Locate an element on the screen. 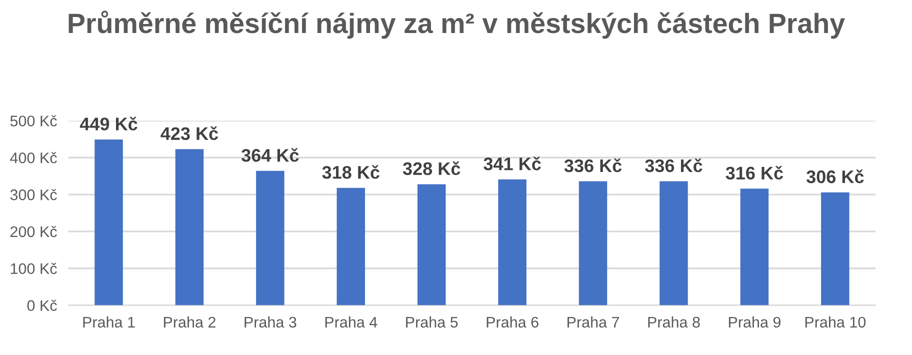 The image size is (912, 355). x-tick-label: Praha 5 is located at coordinates (432, 322).